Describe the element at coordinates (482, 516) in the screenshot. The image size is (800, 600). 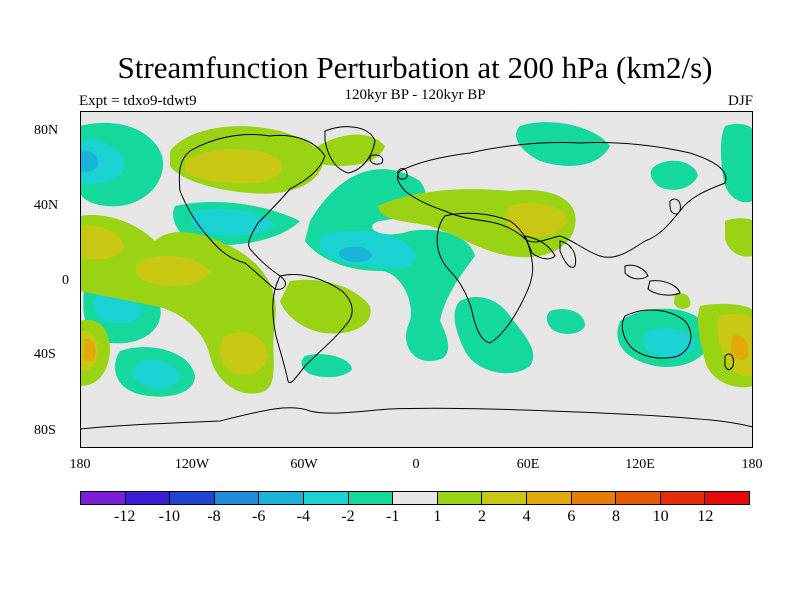
I see `colorbar-label: 2` at that location.